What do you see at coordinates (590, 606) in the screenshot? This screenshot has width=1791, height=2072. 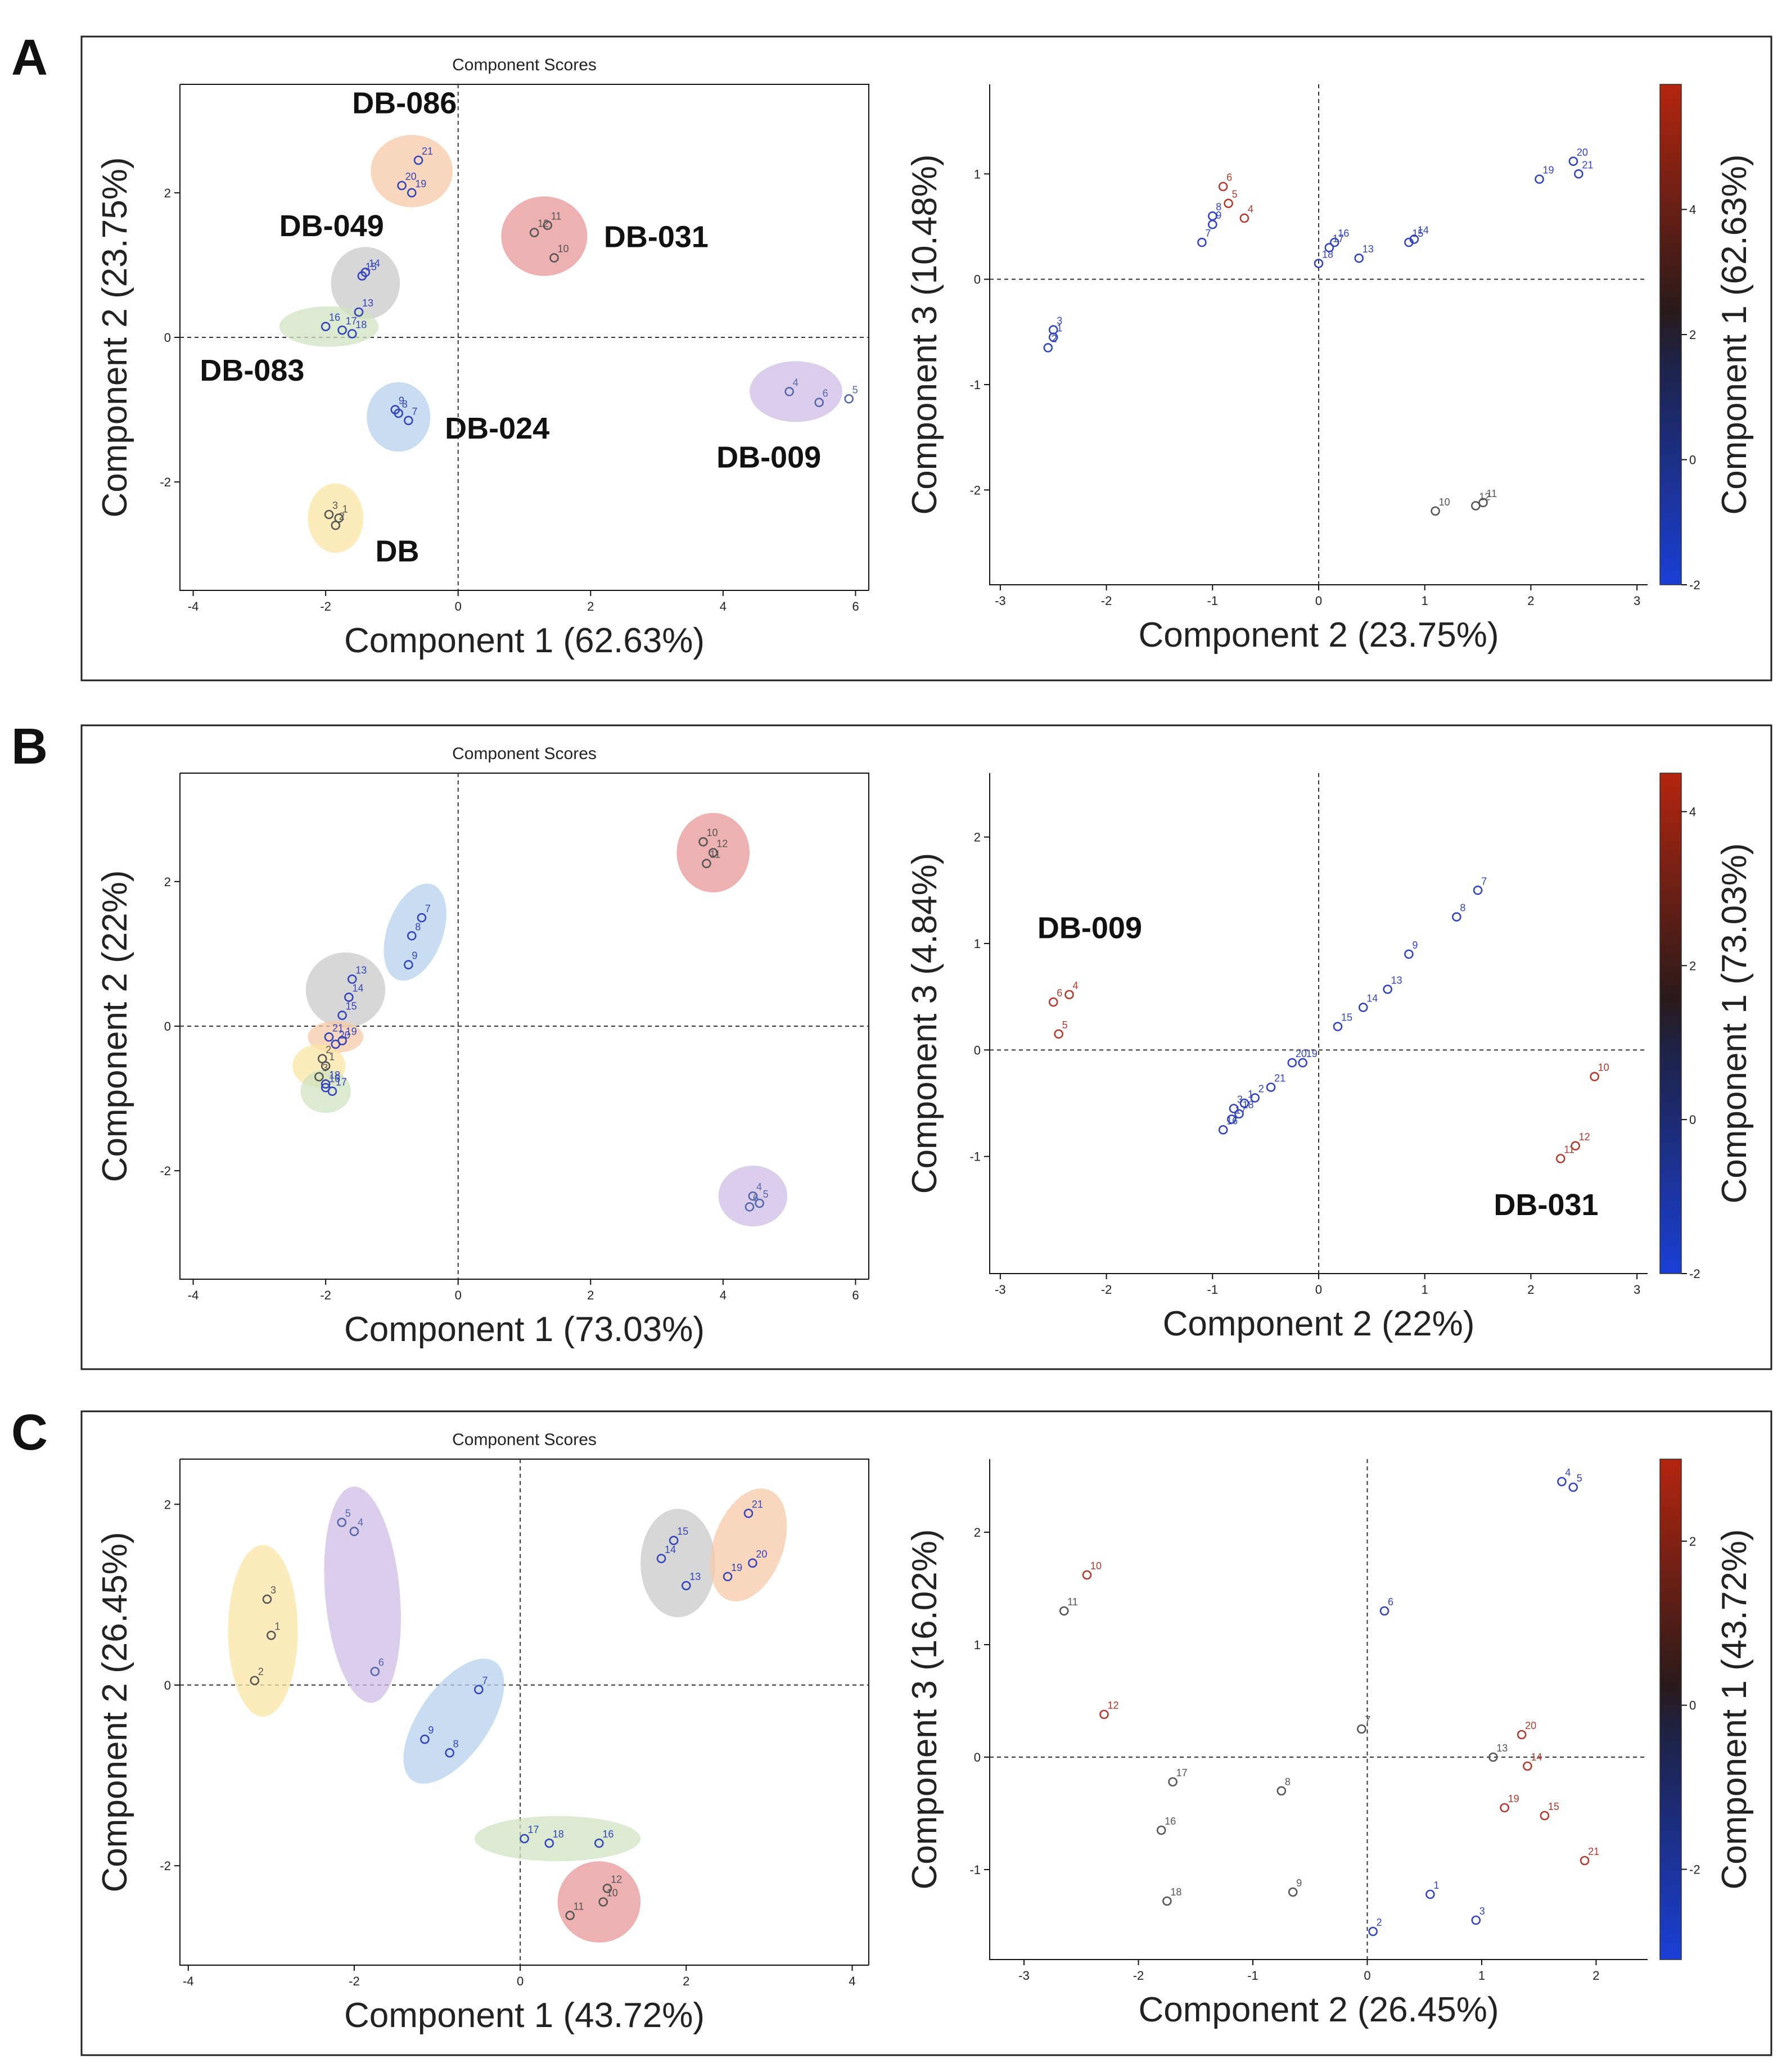 I see `x-tick-label: 2` at bounding box center [590, 606].